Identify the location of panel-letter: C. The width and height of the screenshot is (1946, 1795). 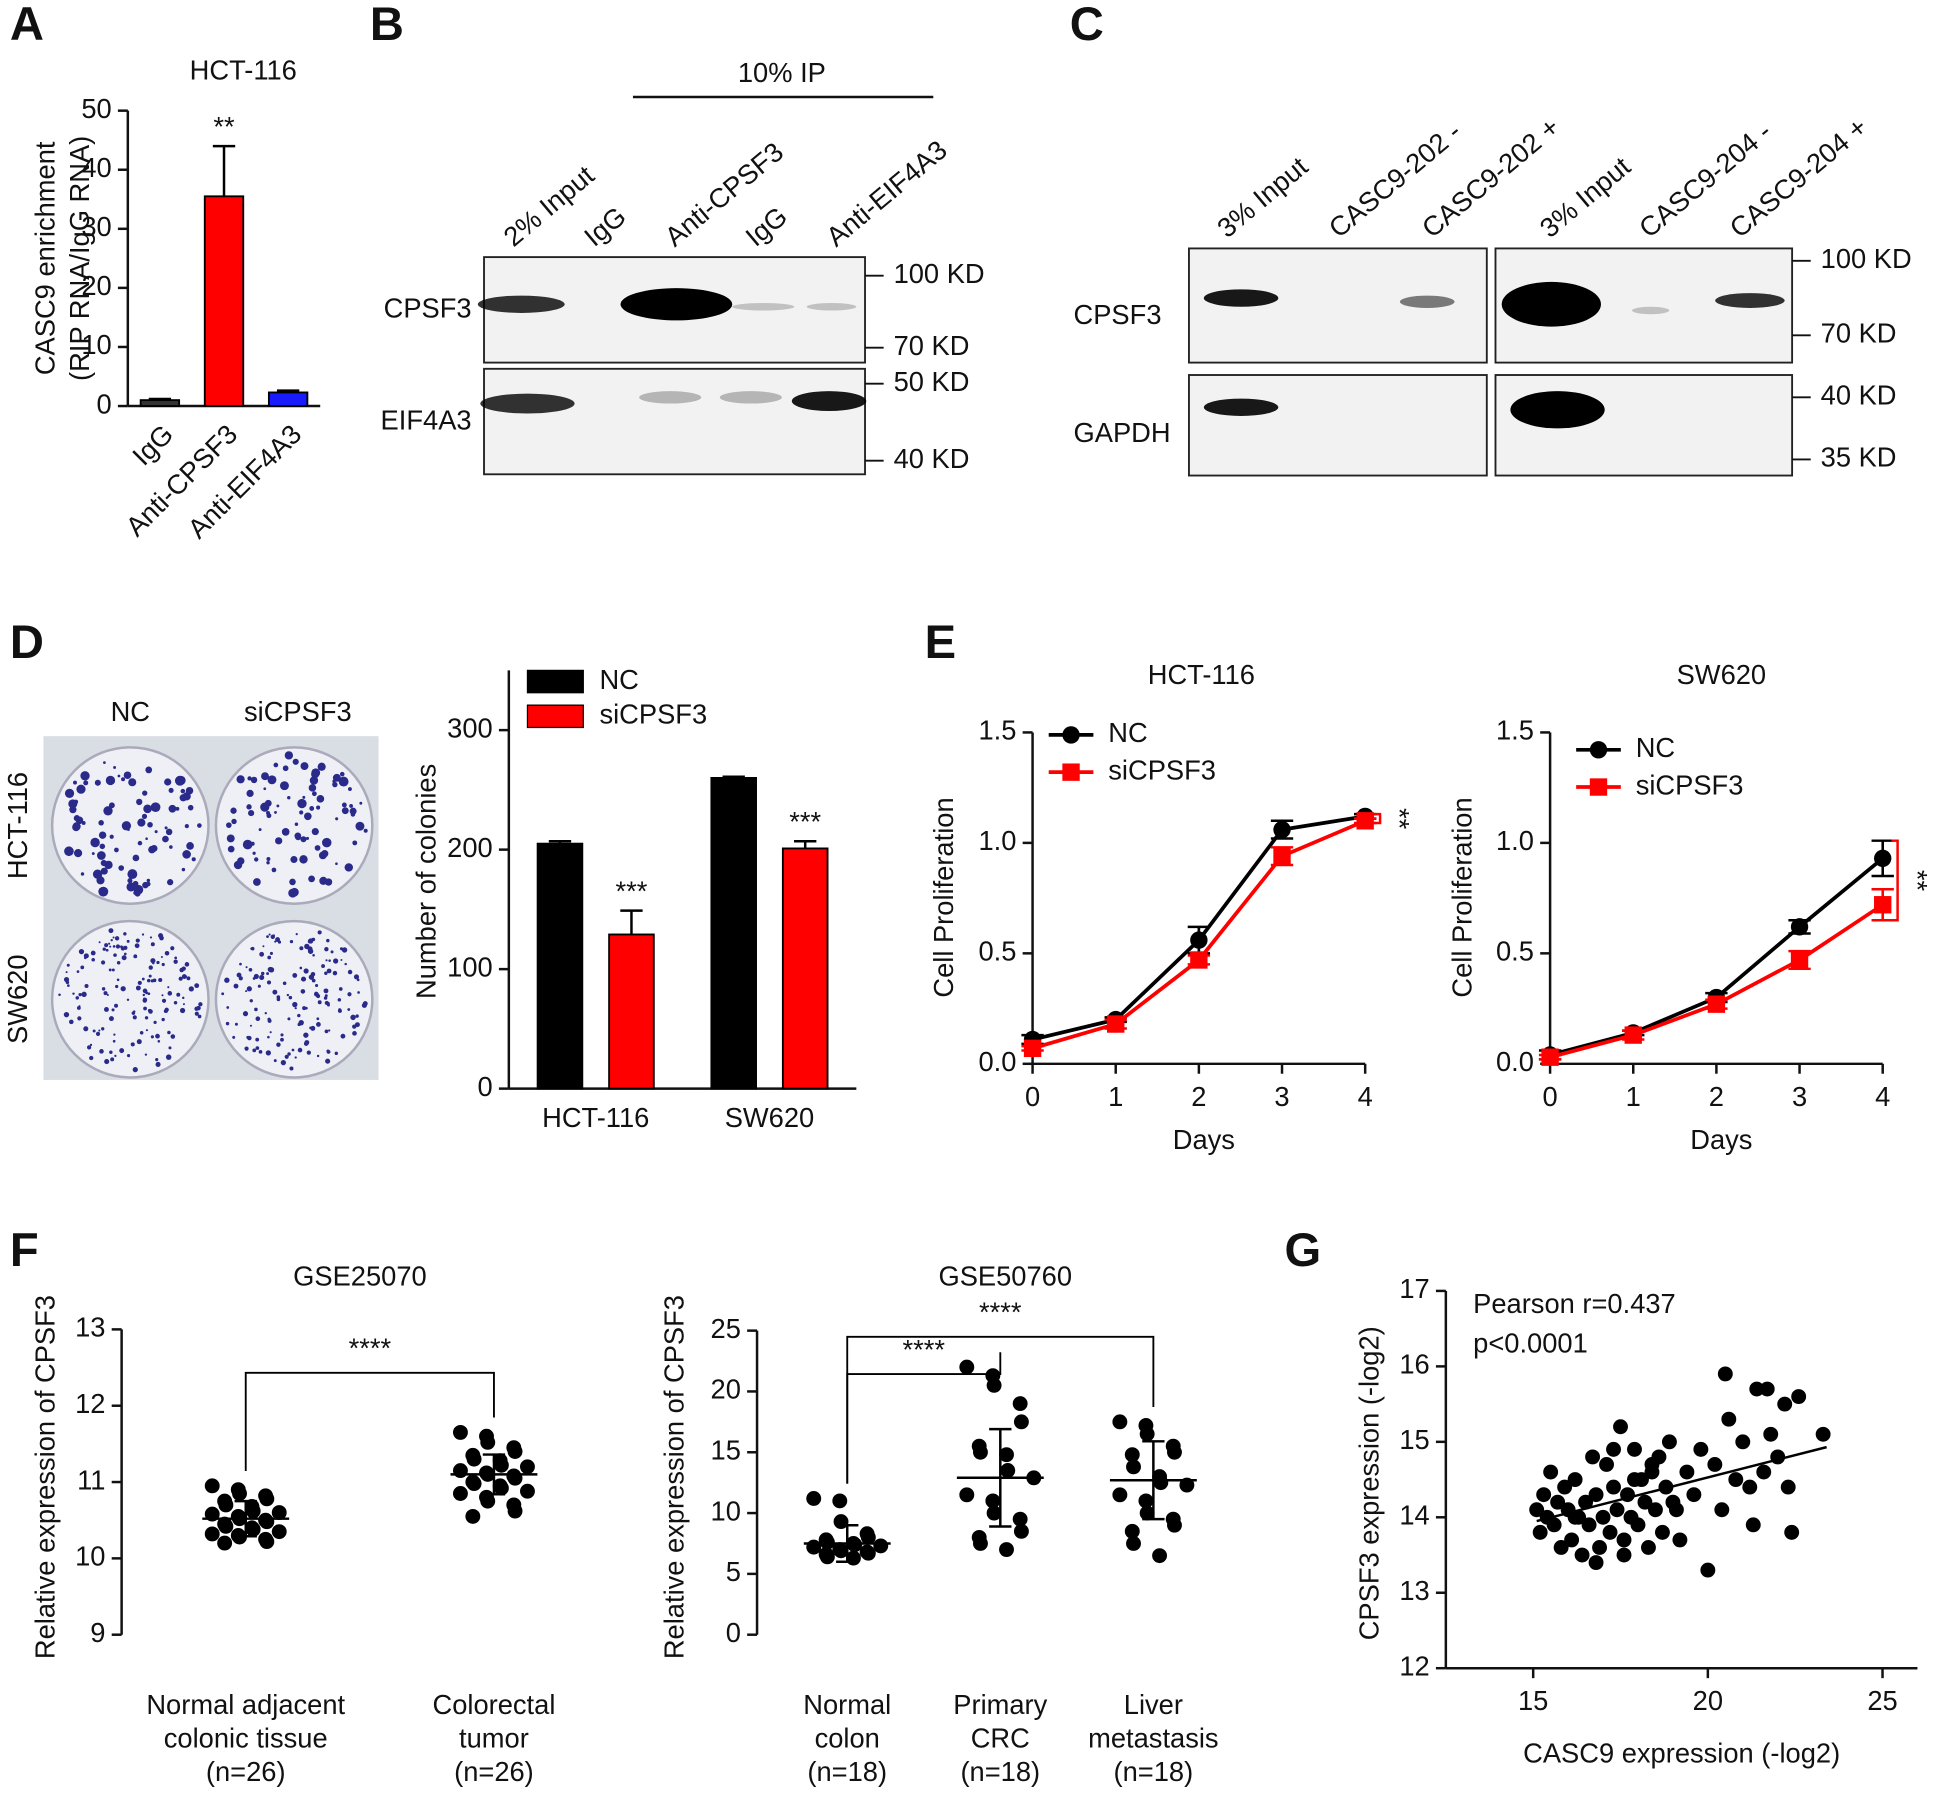
(1087, 25).